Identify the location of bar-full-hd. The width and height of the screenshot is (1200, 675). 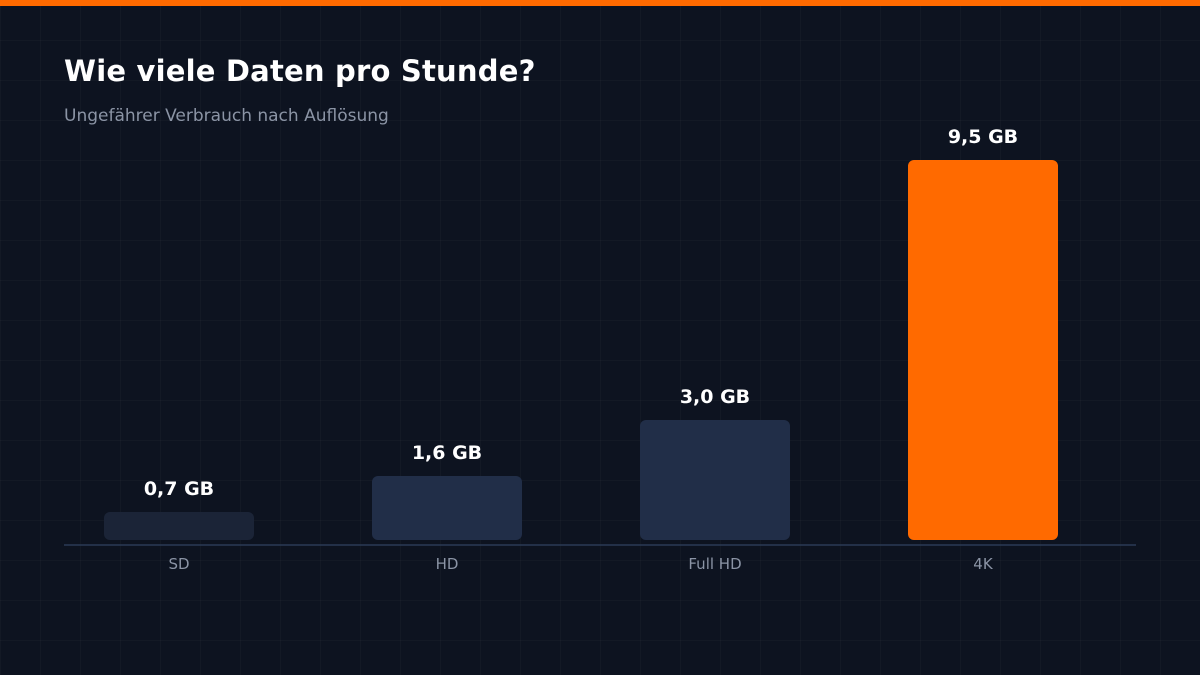
(715, 480).